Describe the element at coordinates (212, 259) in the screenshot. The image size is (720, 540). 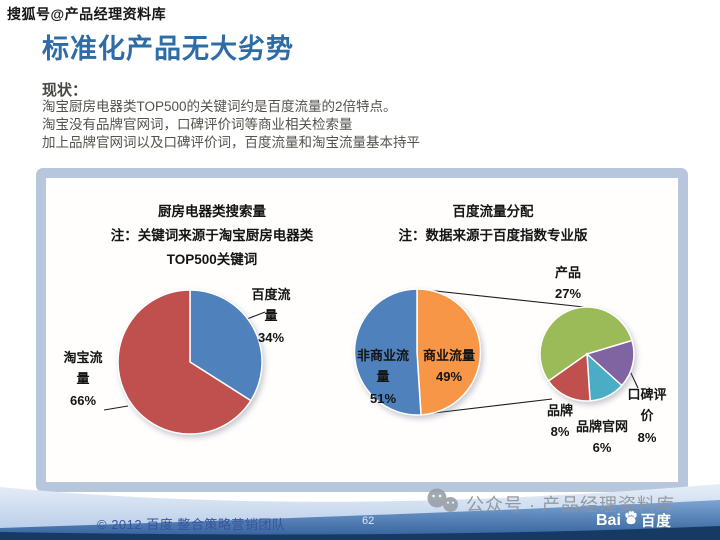
I see `left-chart-note-2: TOP500关键词` at that location.